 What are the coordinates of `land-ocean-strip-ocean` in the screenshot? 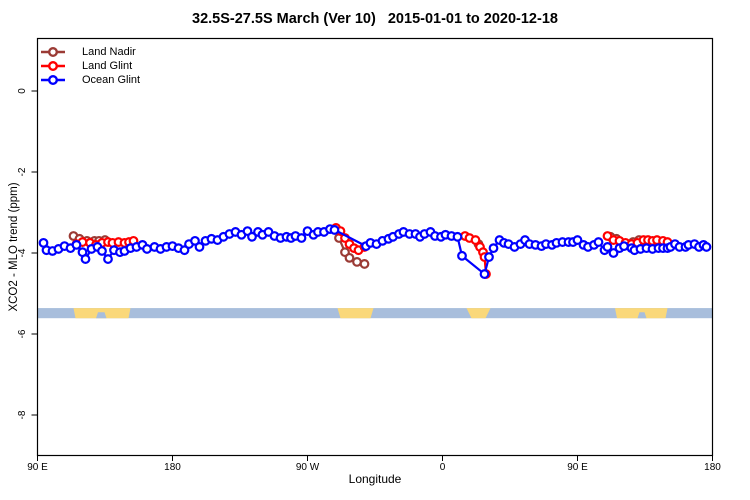 It's located at (375, 313).